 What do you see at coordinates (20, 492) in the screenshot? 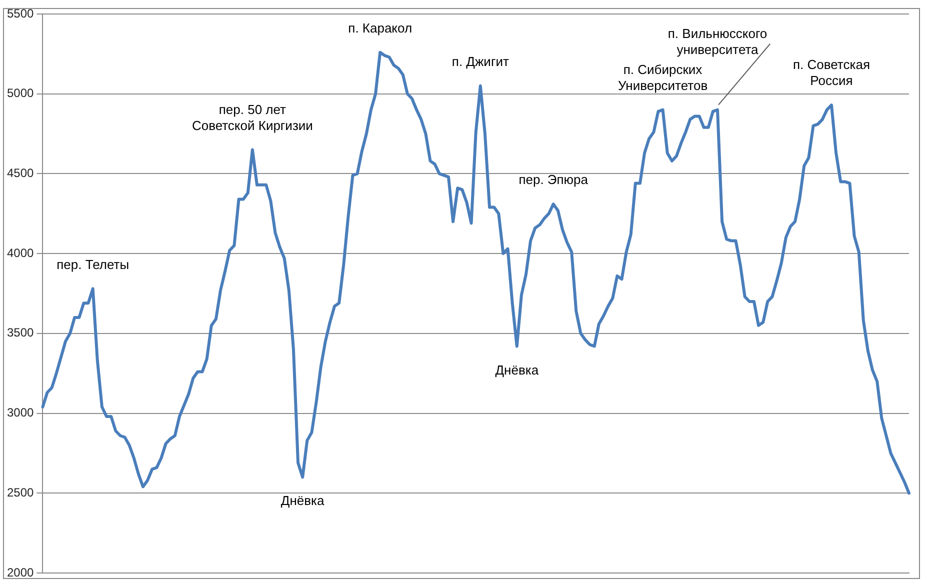
I see `y-tick-label: 2500` at bounding box center [20, 492].